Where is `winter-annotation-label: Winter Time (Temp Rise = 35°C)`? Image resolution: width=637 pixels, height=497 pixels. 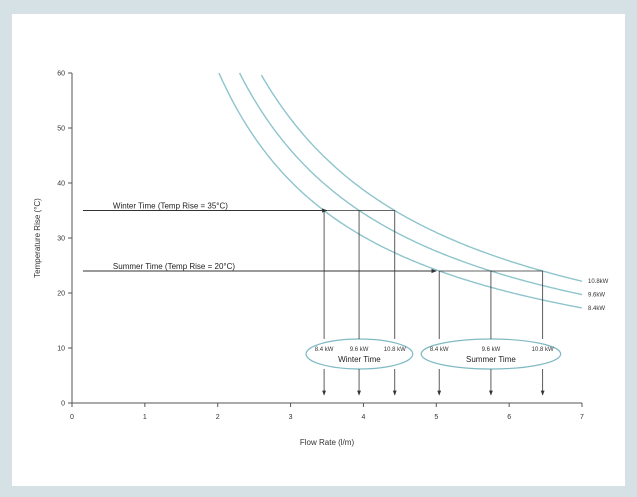 winter-annotation-label: Winter Time (Temp Rise = 35°C) is located at coordinates (170, 206).